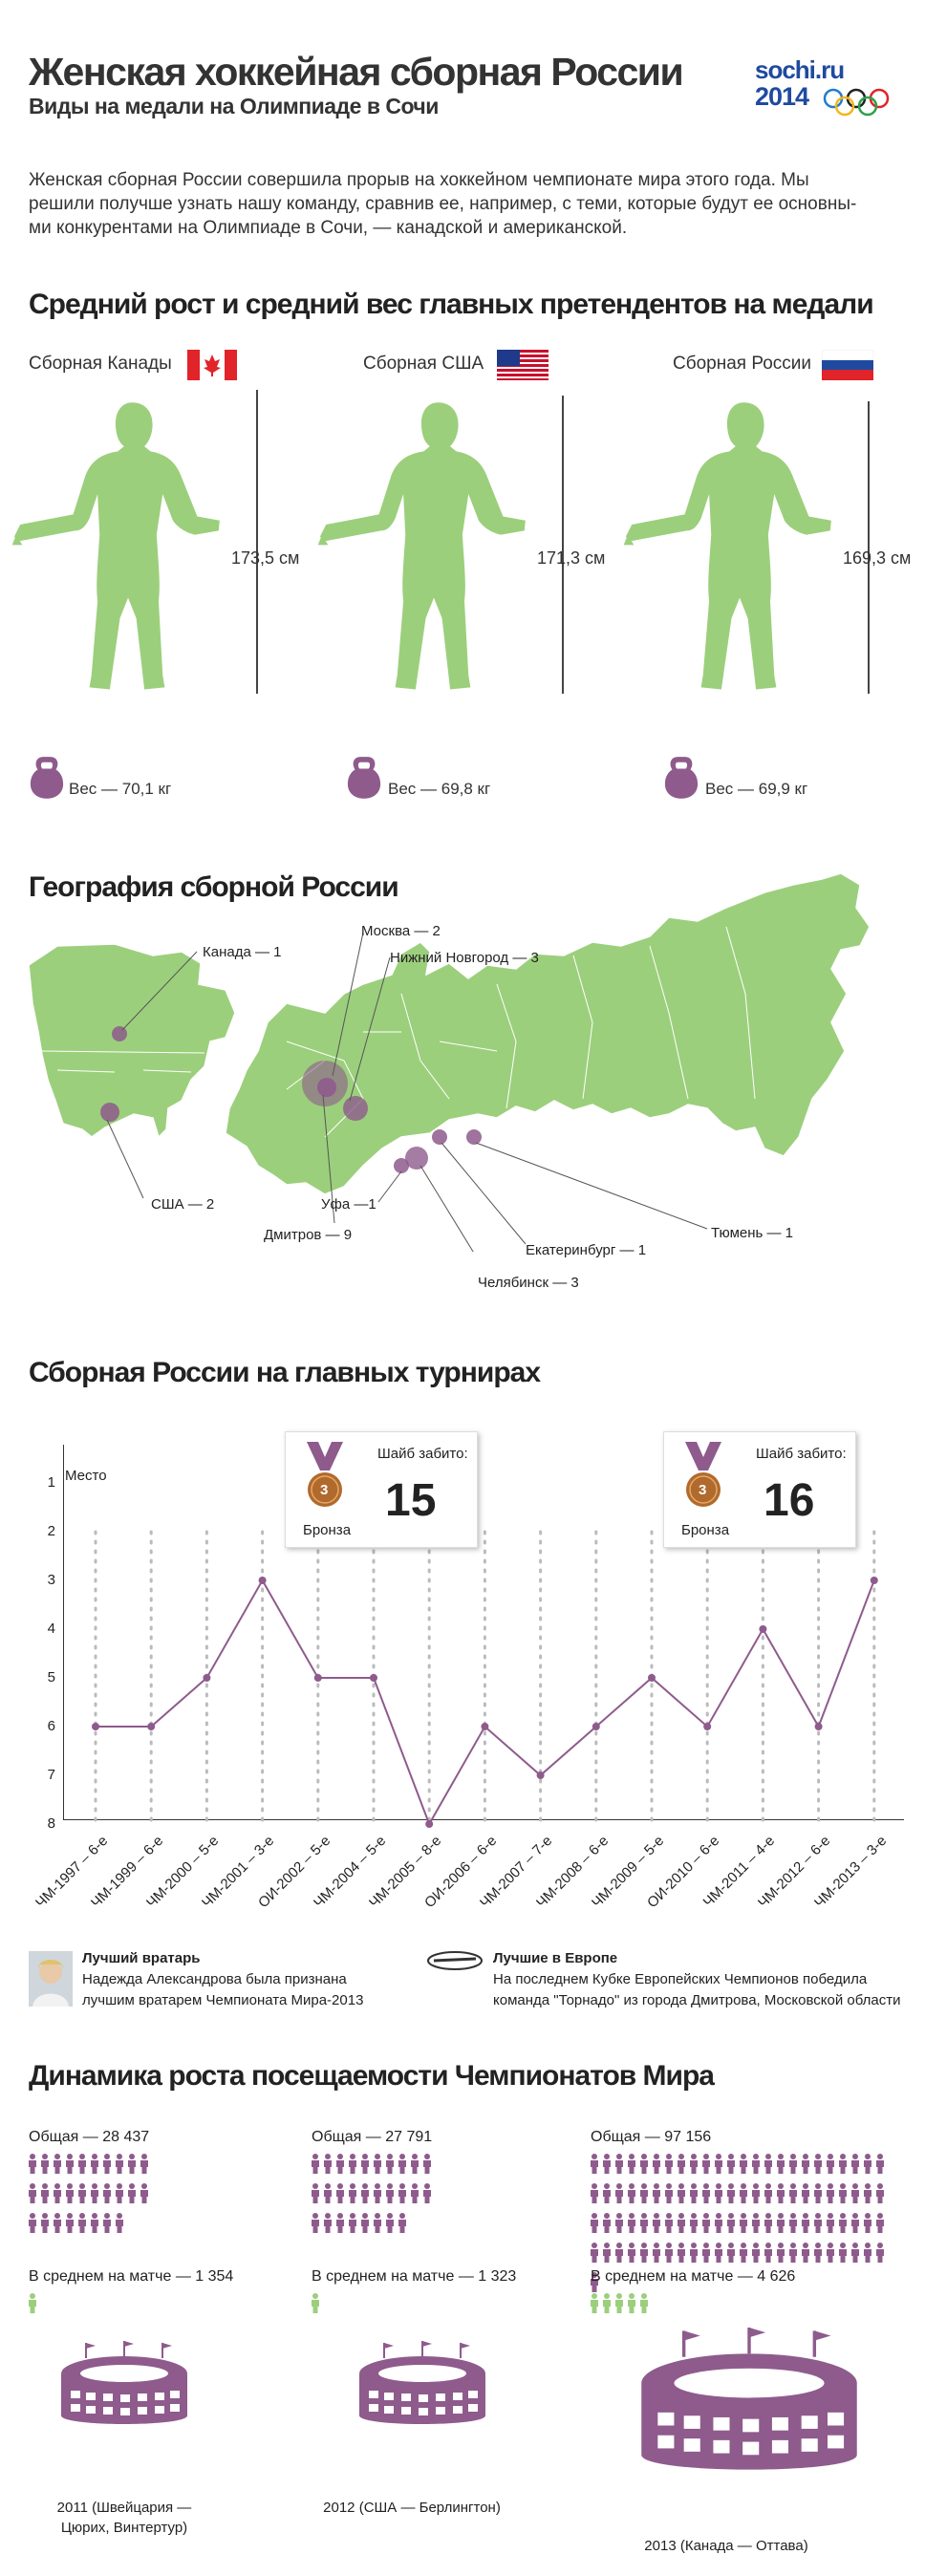 This screenshot has height=2576, width=925. What do you see at coordinates (414, 2276) in the screenshot?
I see `attendance-avg-2012: В среднем на матче — 1 323` at bounding box center [414, 2276].